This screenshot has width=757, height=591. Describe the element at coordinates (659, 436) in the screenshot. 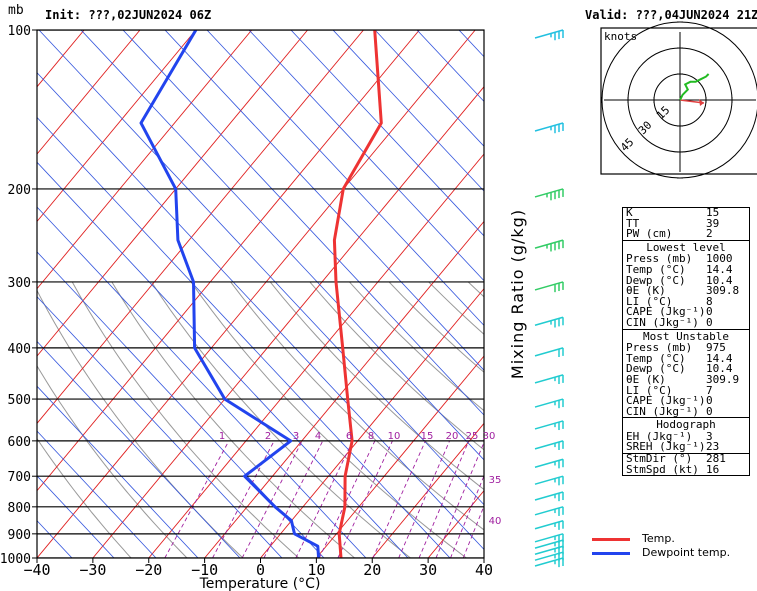

I see `index-key: EH (Jkg⁻¹)` at that location.